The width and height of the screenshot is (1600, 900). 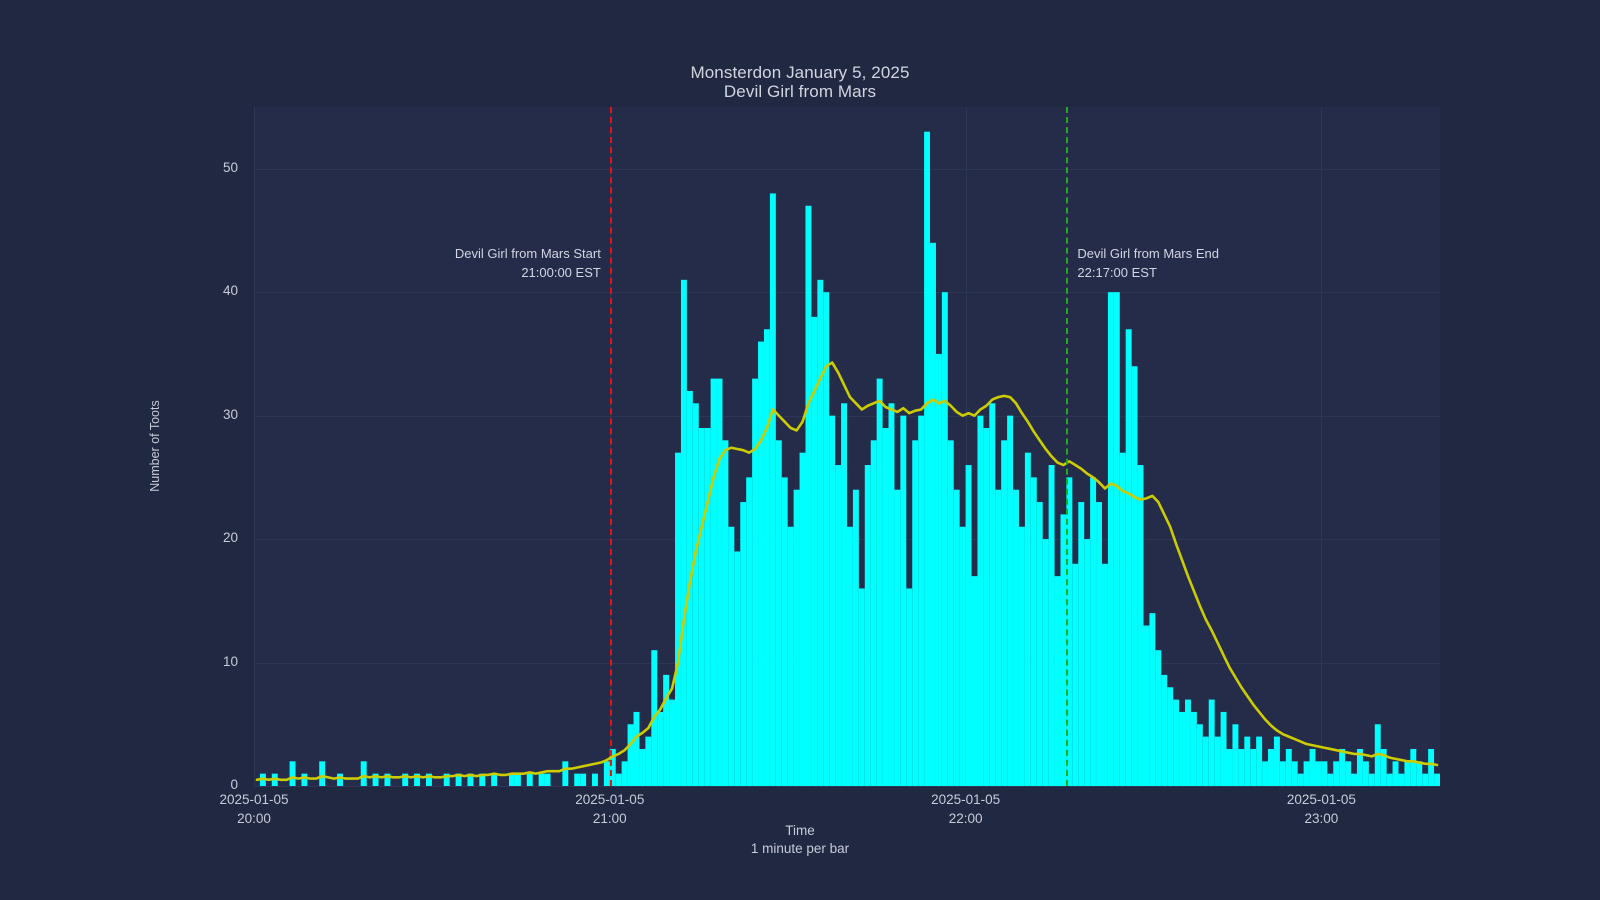 I want to click on event-annotation-start: Devil Girl from Mars Start 21:00:00 EST, so click(x=528, y=263).